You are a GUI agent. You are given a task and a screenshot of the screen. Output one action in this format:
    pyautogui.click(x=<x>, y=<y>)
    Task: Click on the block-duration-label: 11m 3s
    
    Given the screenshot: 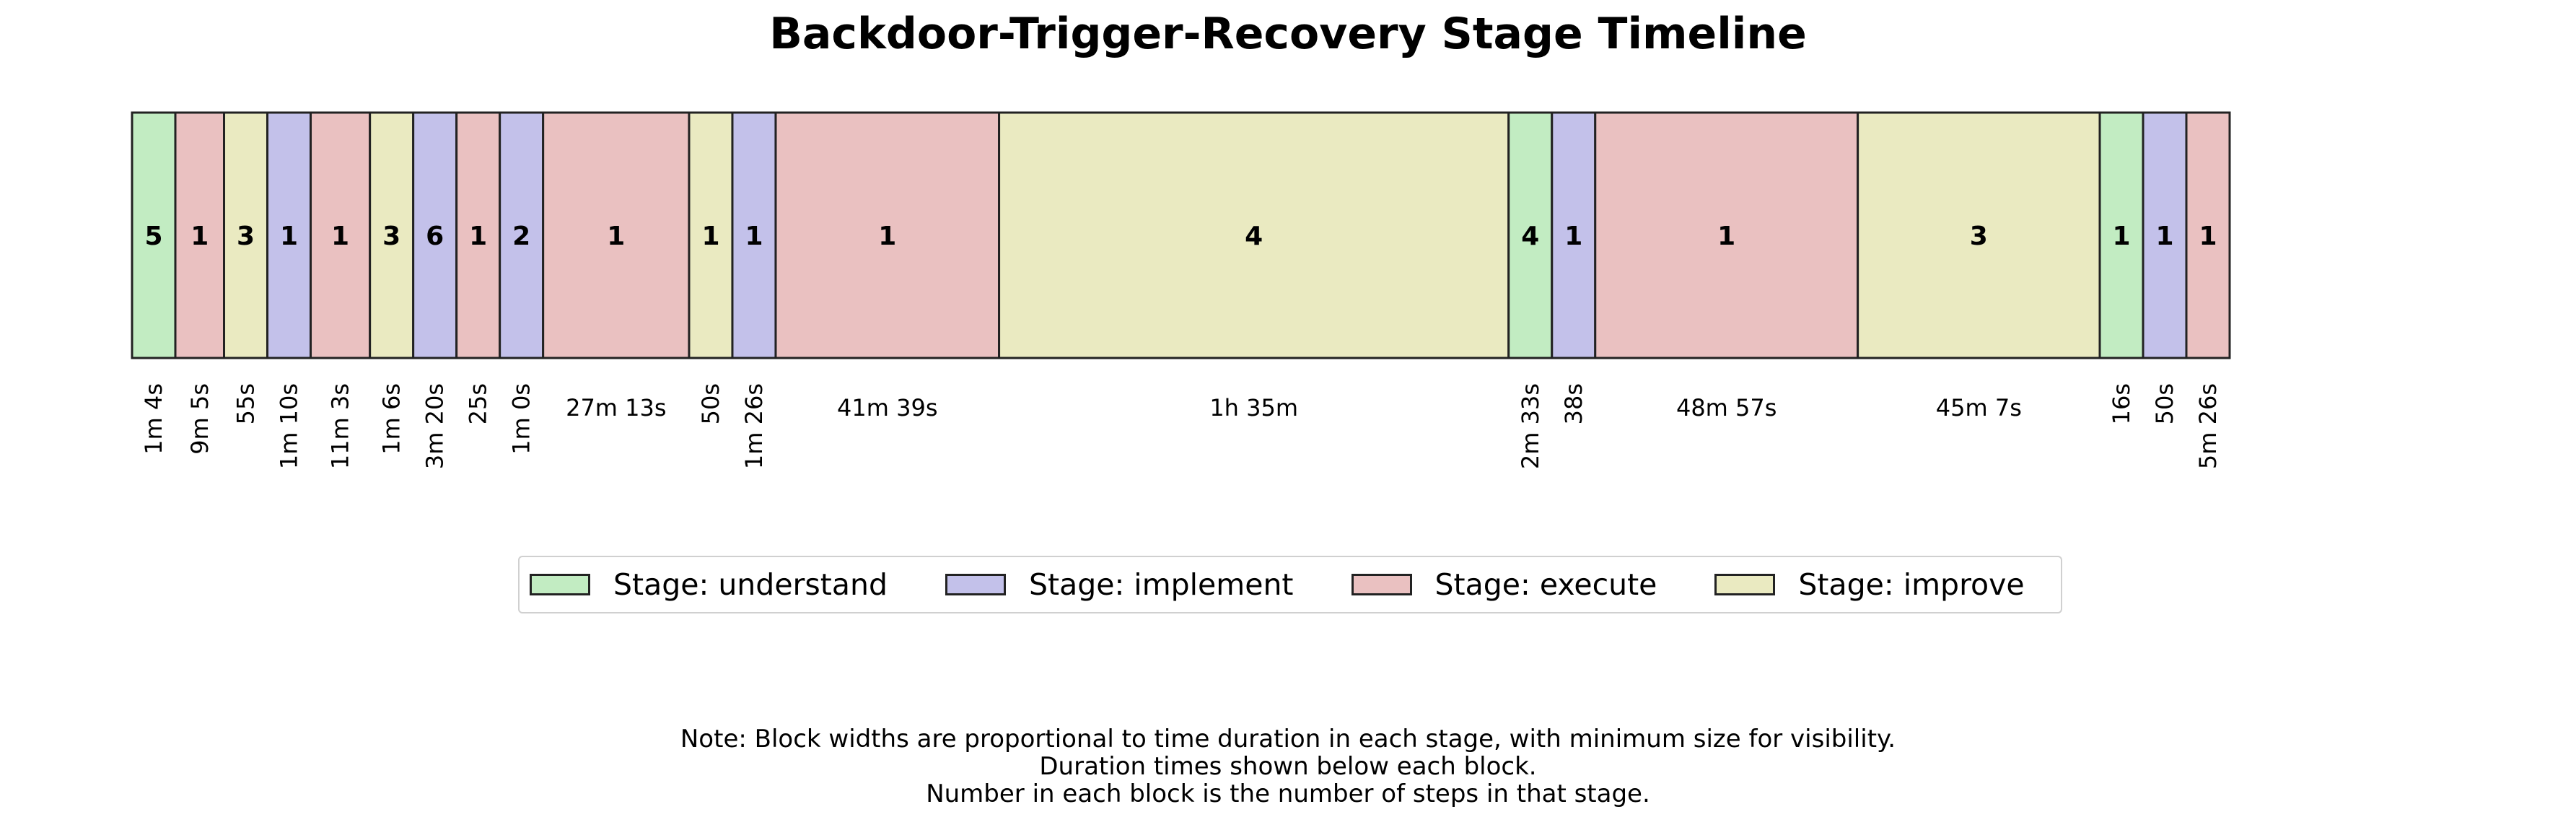 What is the action you would take?
    pyautogui.click(x=340, y=426)
    